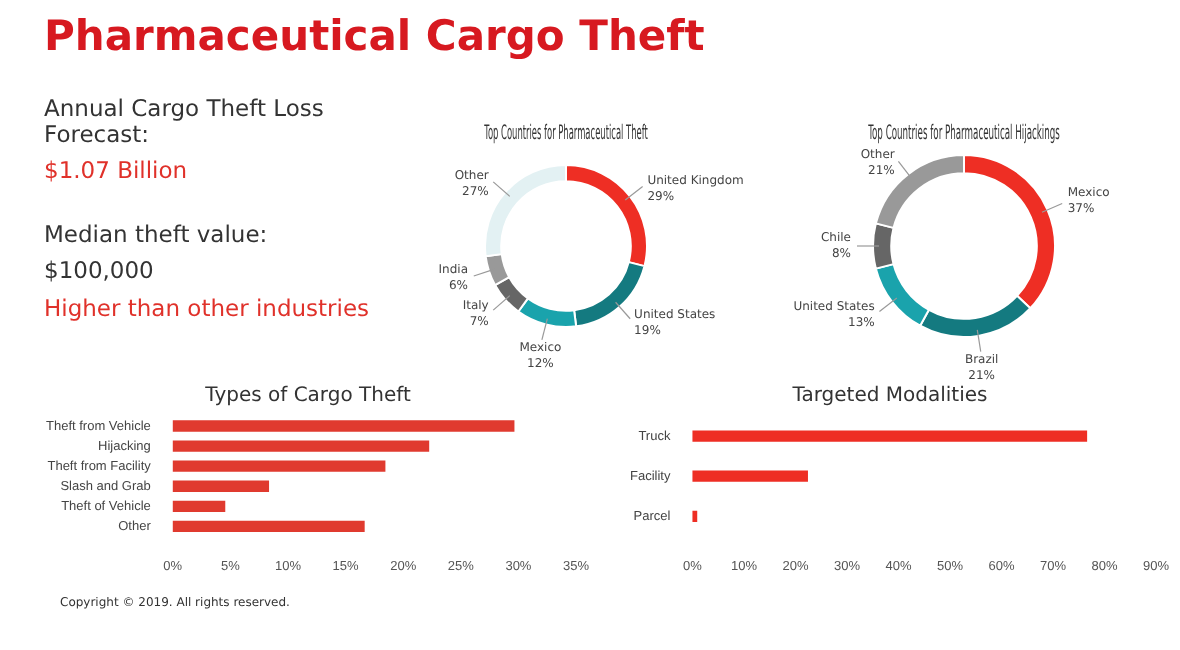 Image resolution: width=1180 pixels, height=650 pixels. I want to click on text: $100,000, so click(100, 270).